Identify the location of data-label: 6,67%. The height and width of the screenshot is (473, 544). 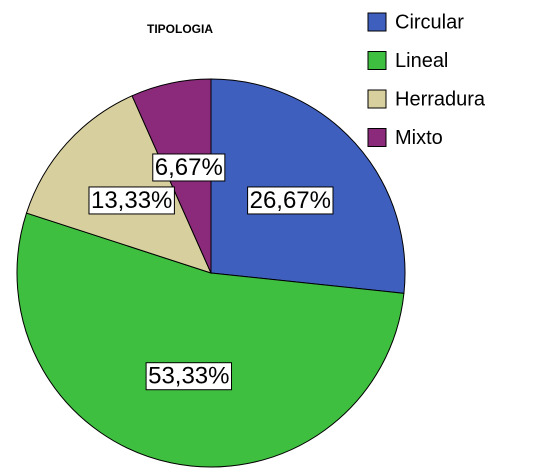
(189, 167).